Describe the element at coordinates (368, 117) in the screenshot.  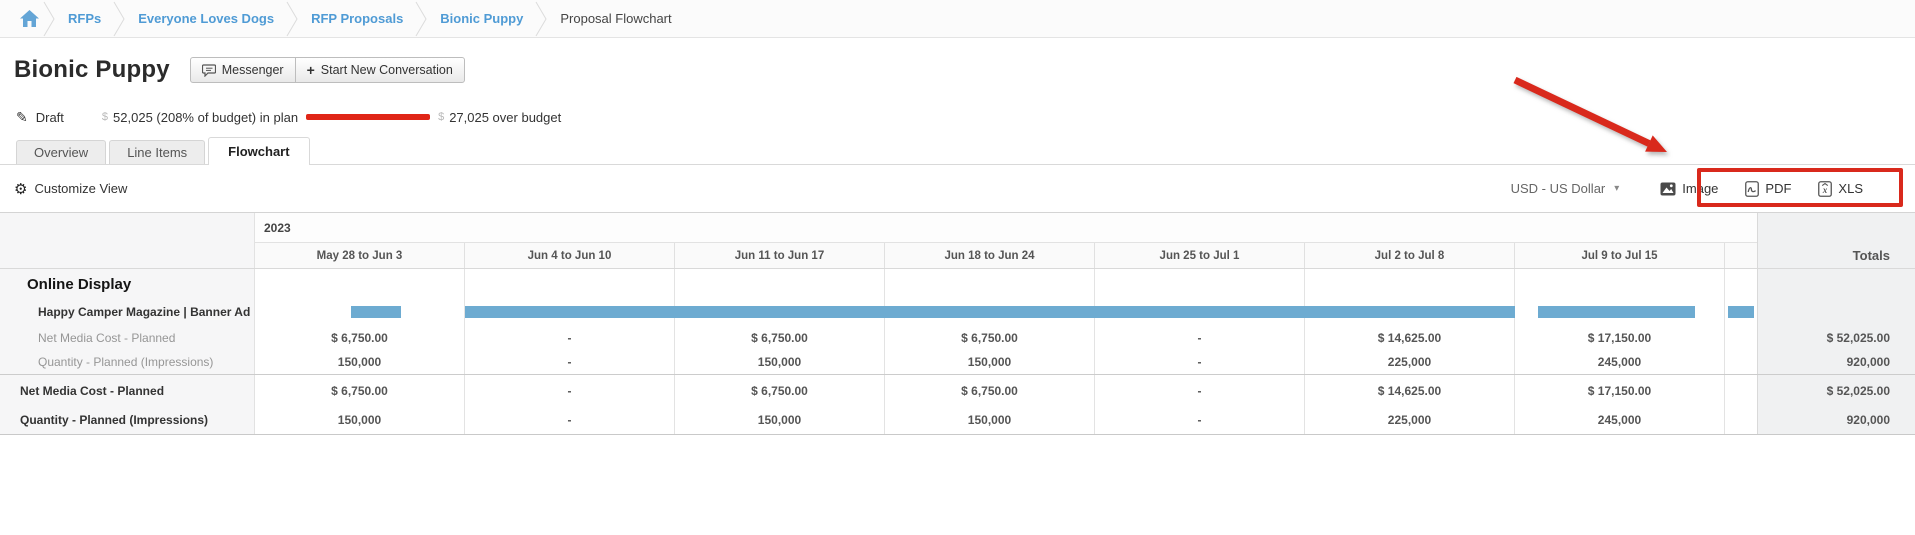
I see `budget-progress-bar` at that location.